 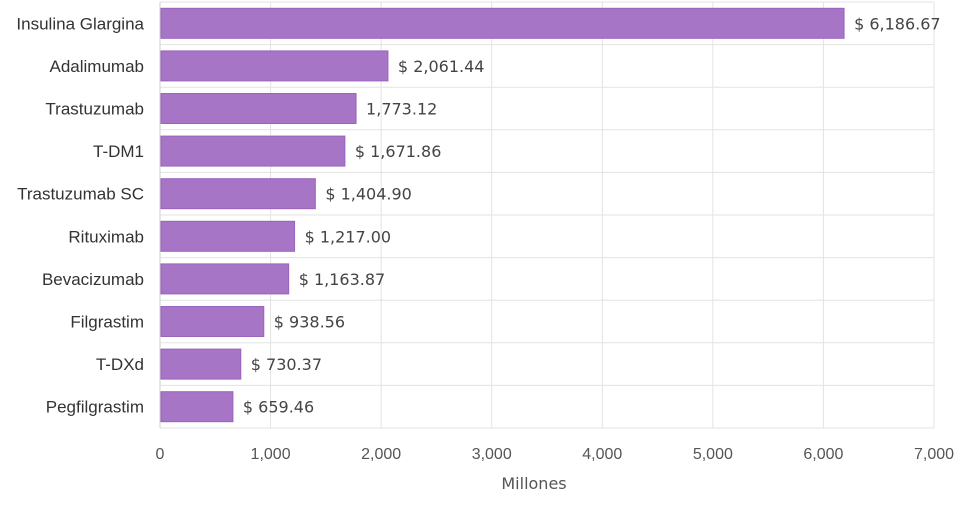 What do you see at coordinates (95, 407) in the screenshot?
I see `category-label: Pegfilgrastim` at bounding box center [95, 407].